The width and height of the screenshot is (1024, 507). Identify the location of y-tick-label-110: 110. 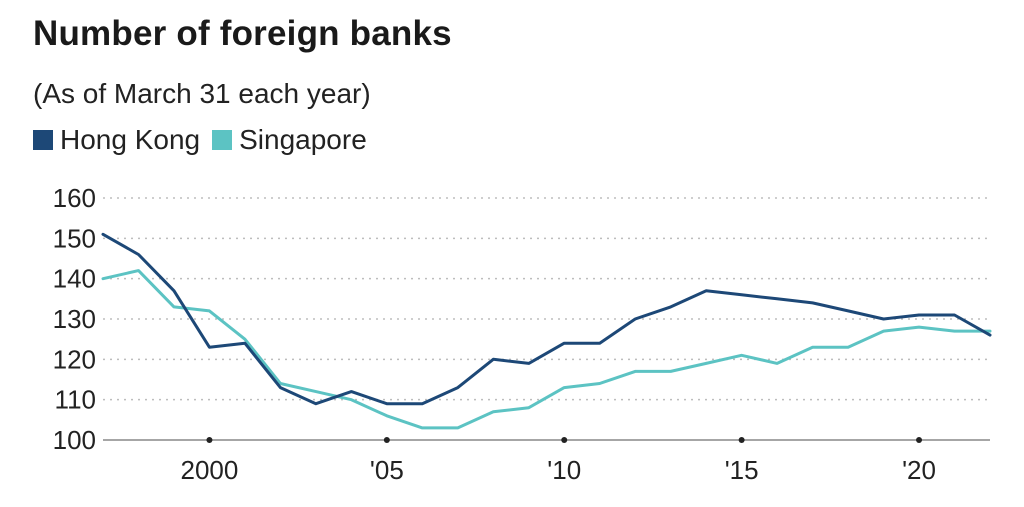
(75, 400).